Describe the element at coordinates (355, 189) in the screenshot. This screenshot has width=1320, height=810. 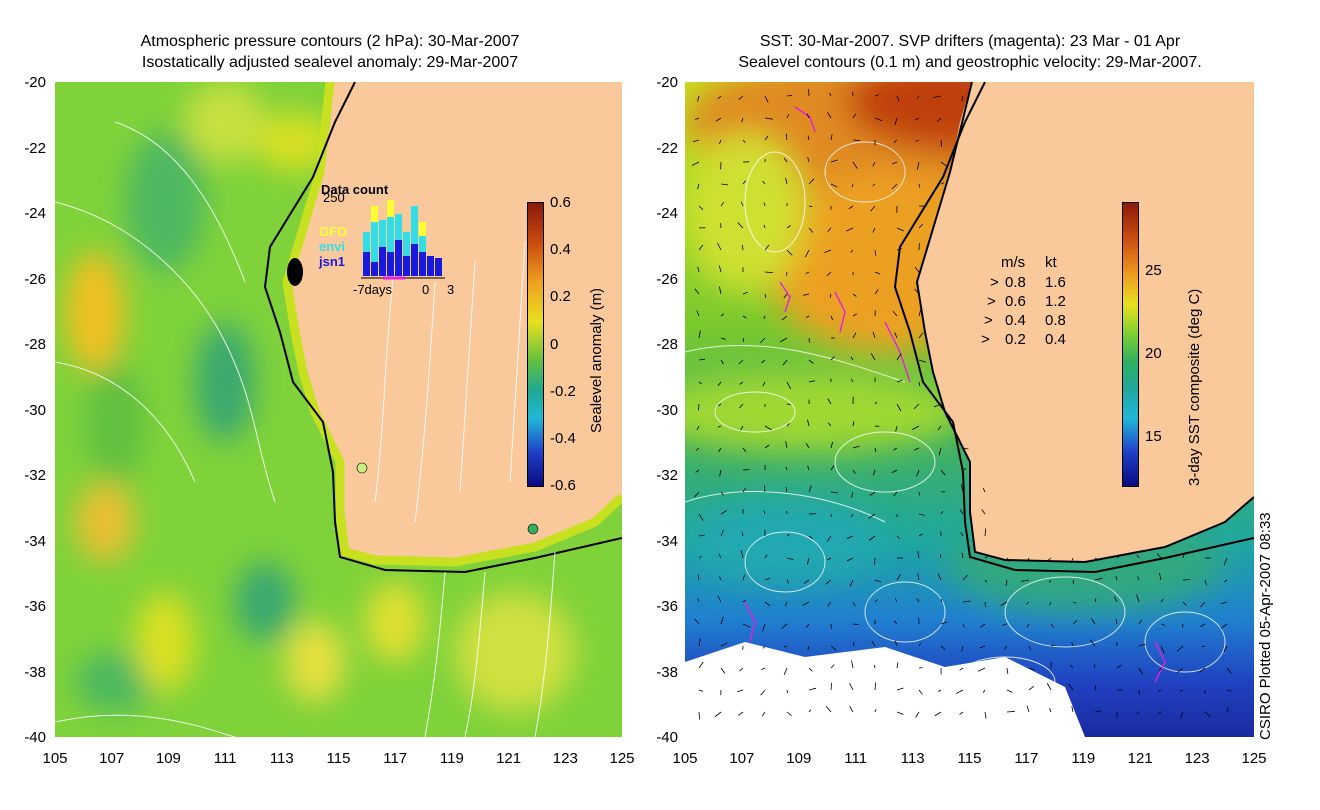
I see `inset-title: Data count` at that location.